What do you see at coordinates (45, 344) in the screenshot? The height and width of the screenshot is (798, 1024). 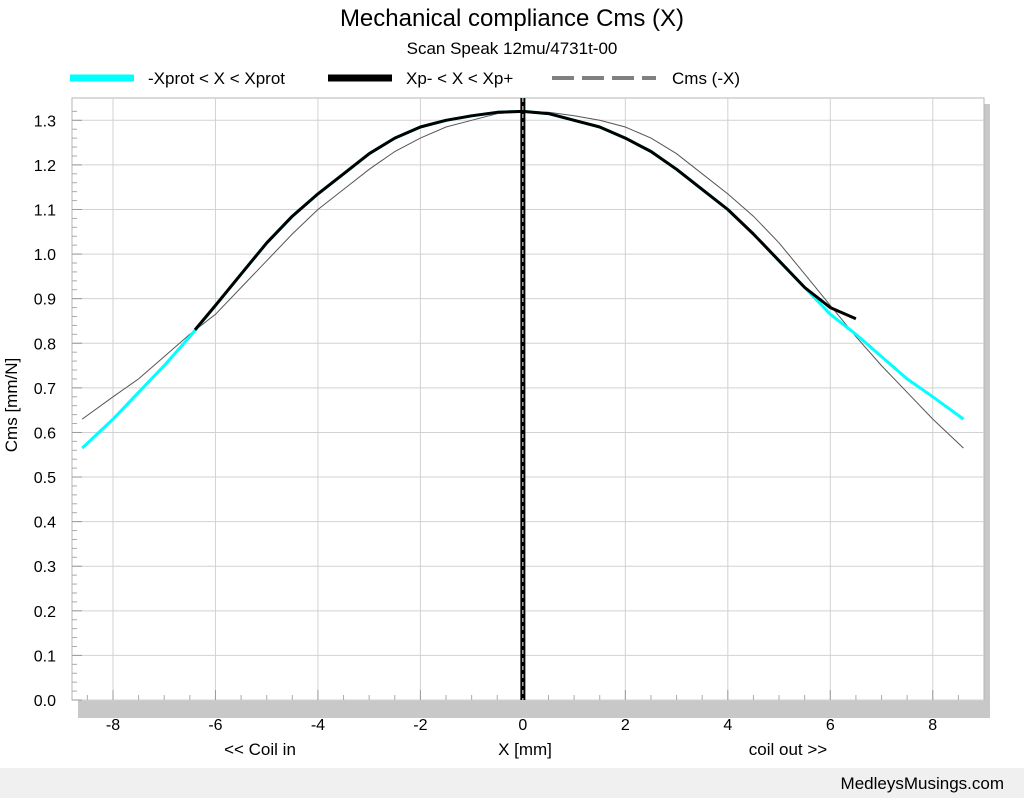 I see `y-tick-label: 0.8` at bounding box center [45, 344].